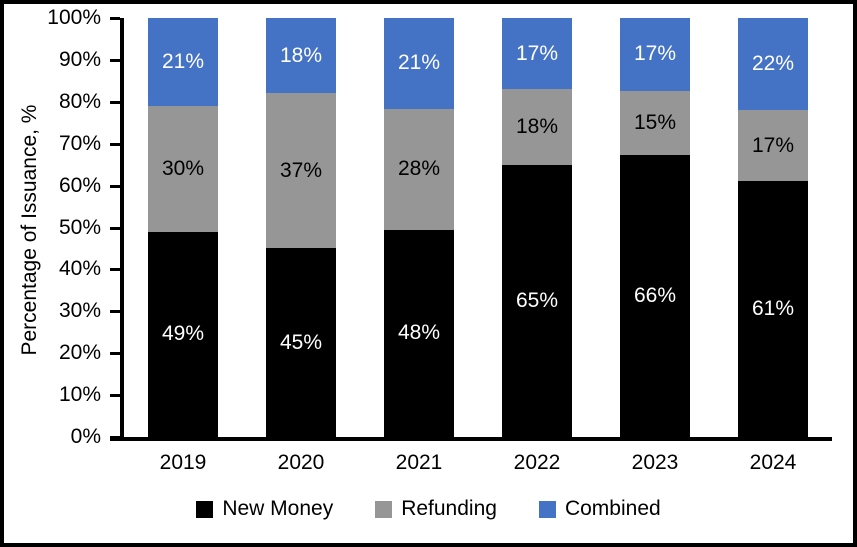 Image resolution: width=857 pixels, height=547 pixels. I want to click on segment-label: 45%, so click(301, 342).